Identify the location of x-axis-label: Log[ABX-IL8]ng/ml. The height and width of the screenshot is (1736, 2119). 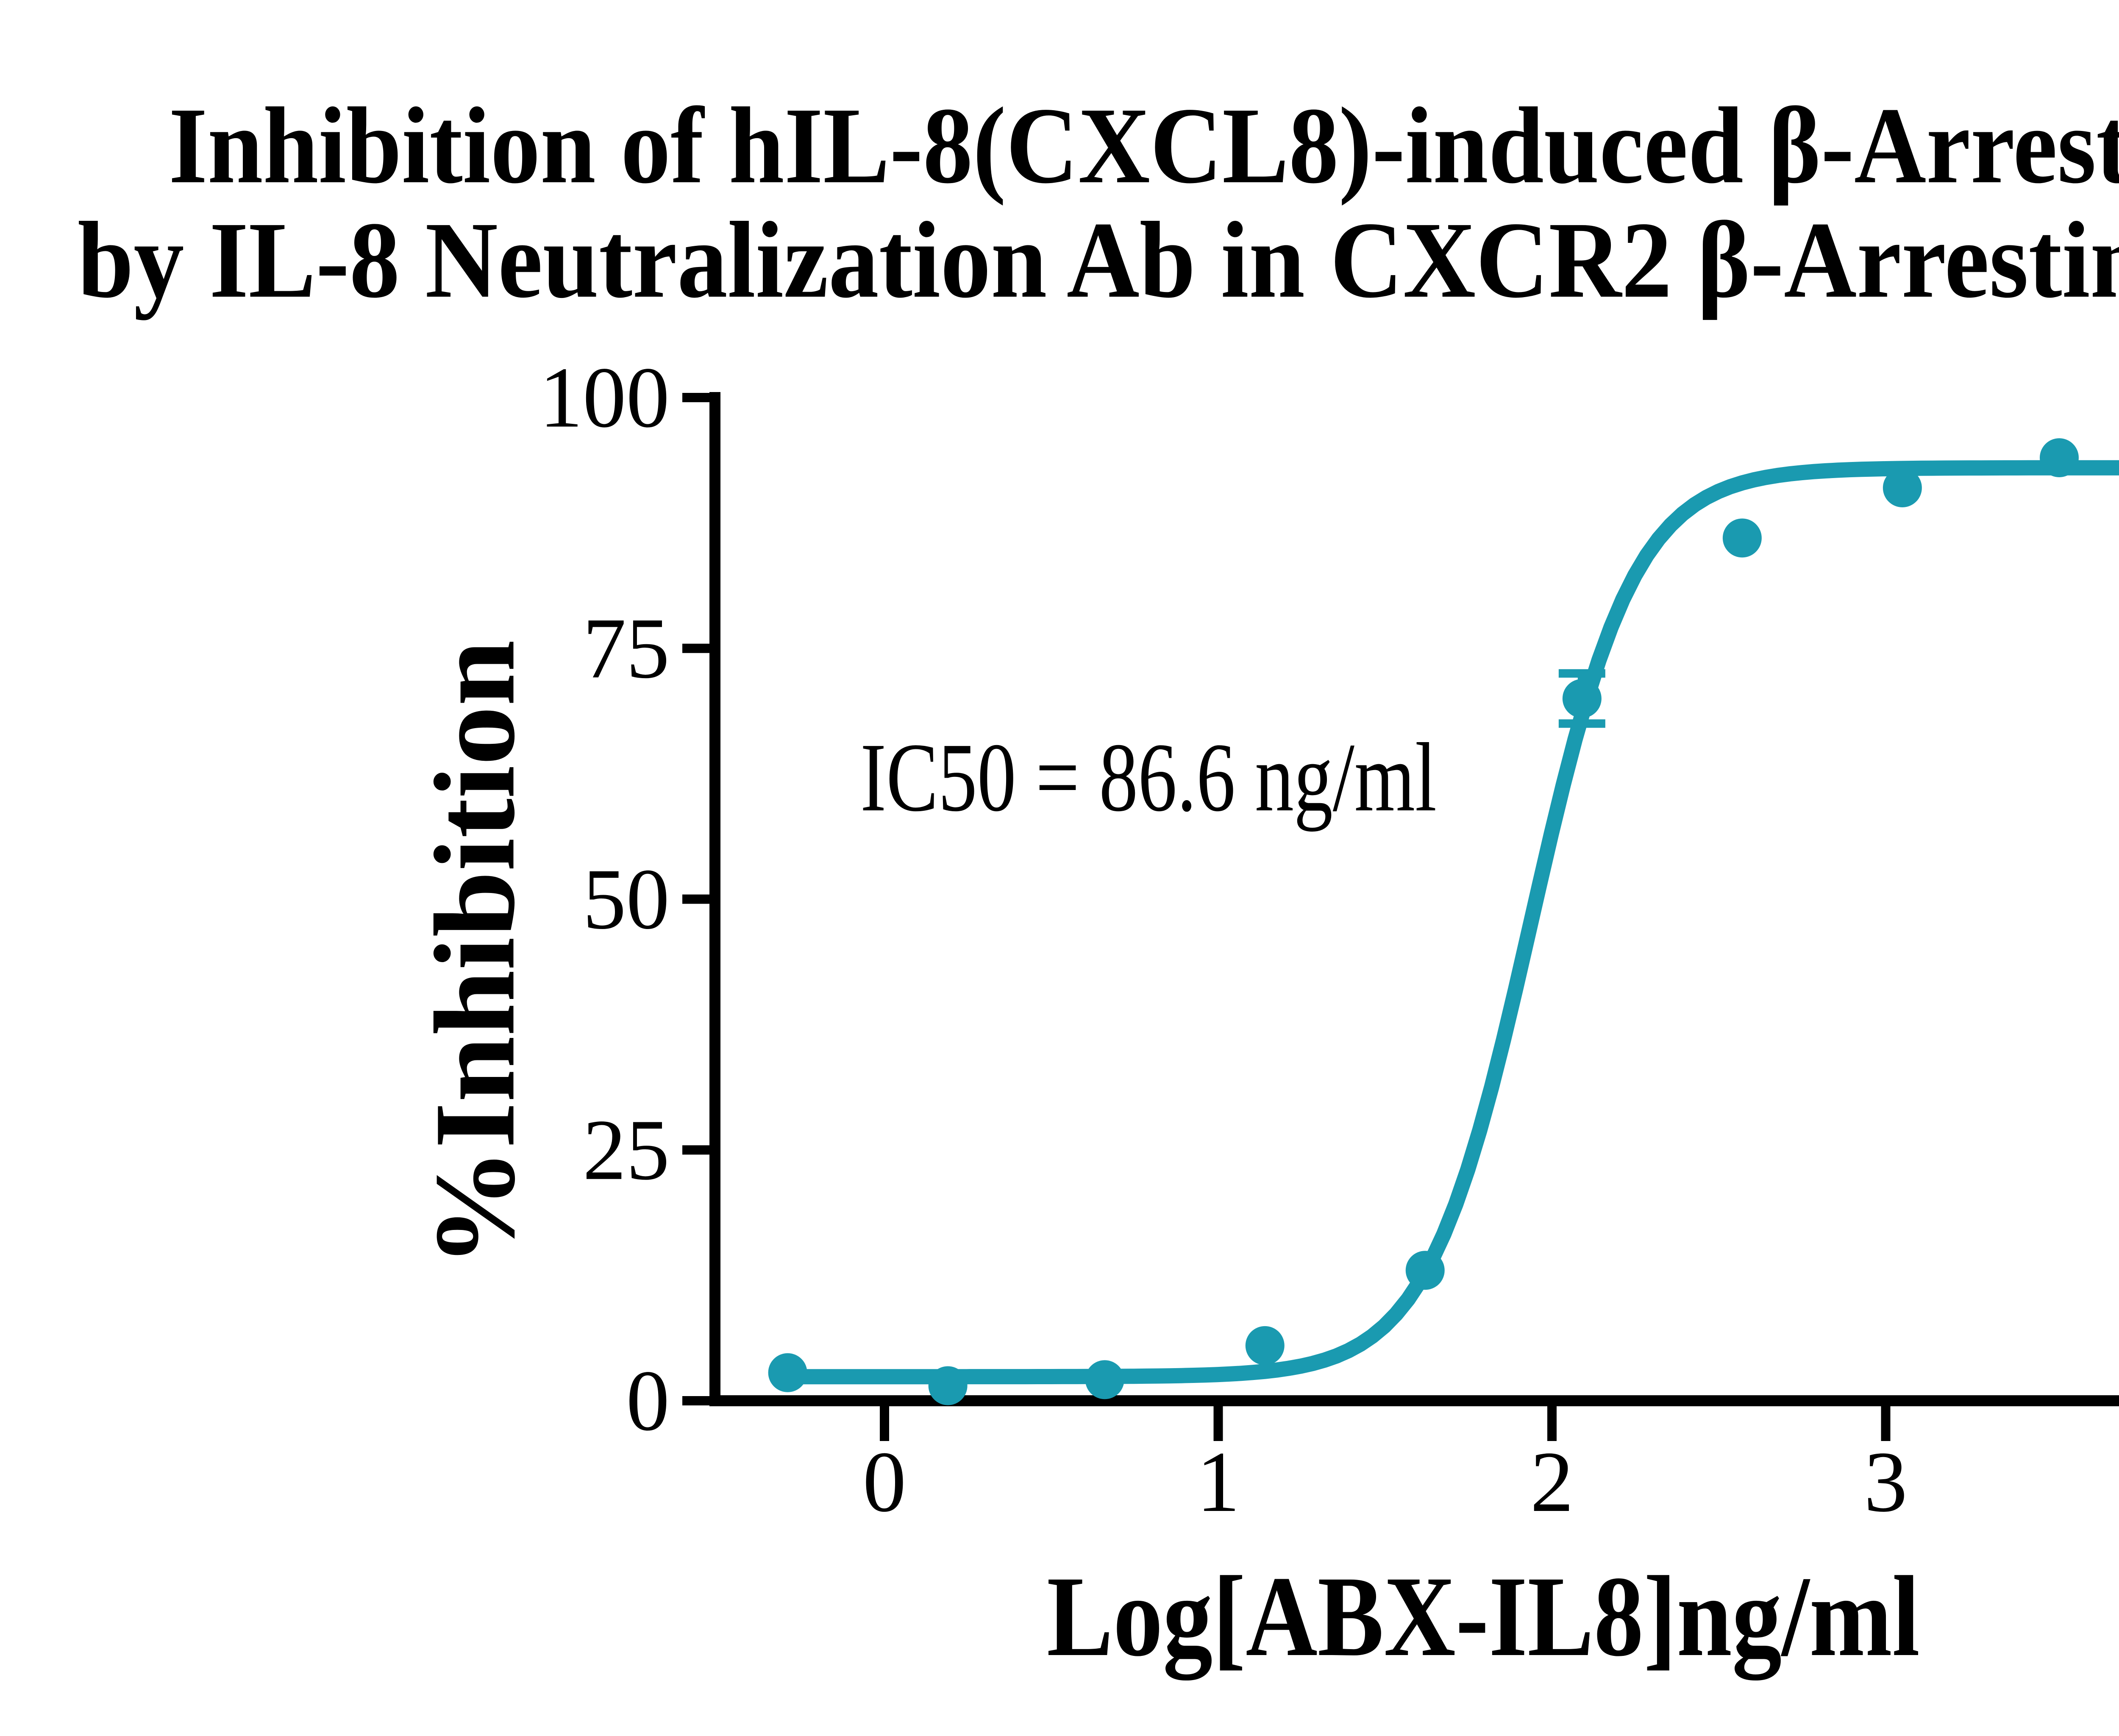
(1484, 1617).